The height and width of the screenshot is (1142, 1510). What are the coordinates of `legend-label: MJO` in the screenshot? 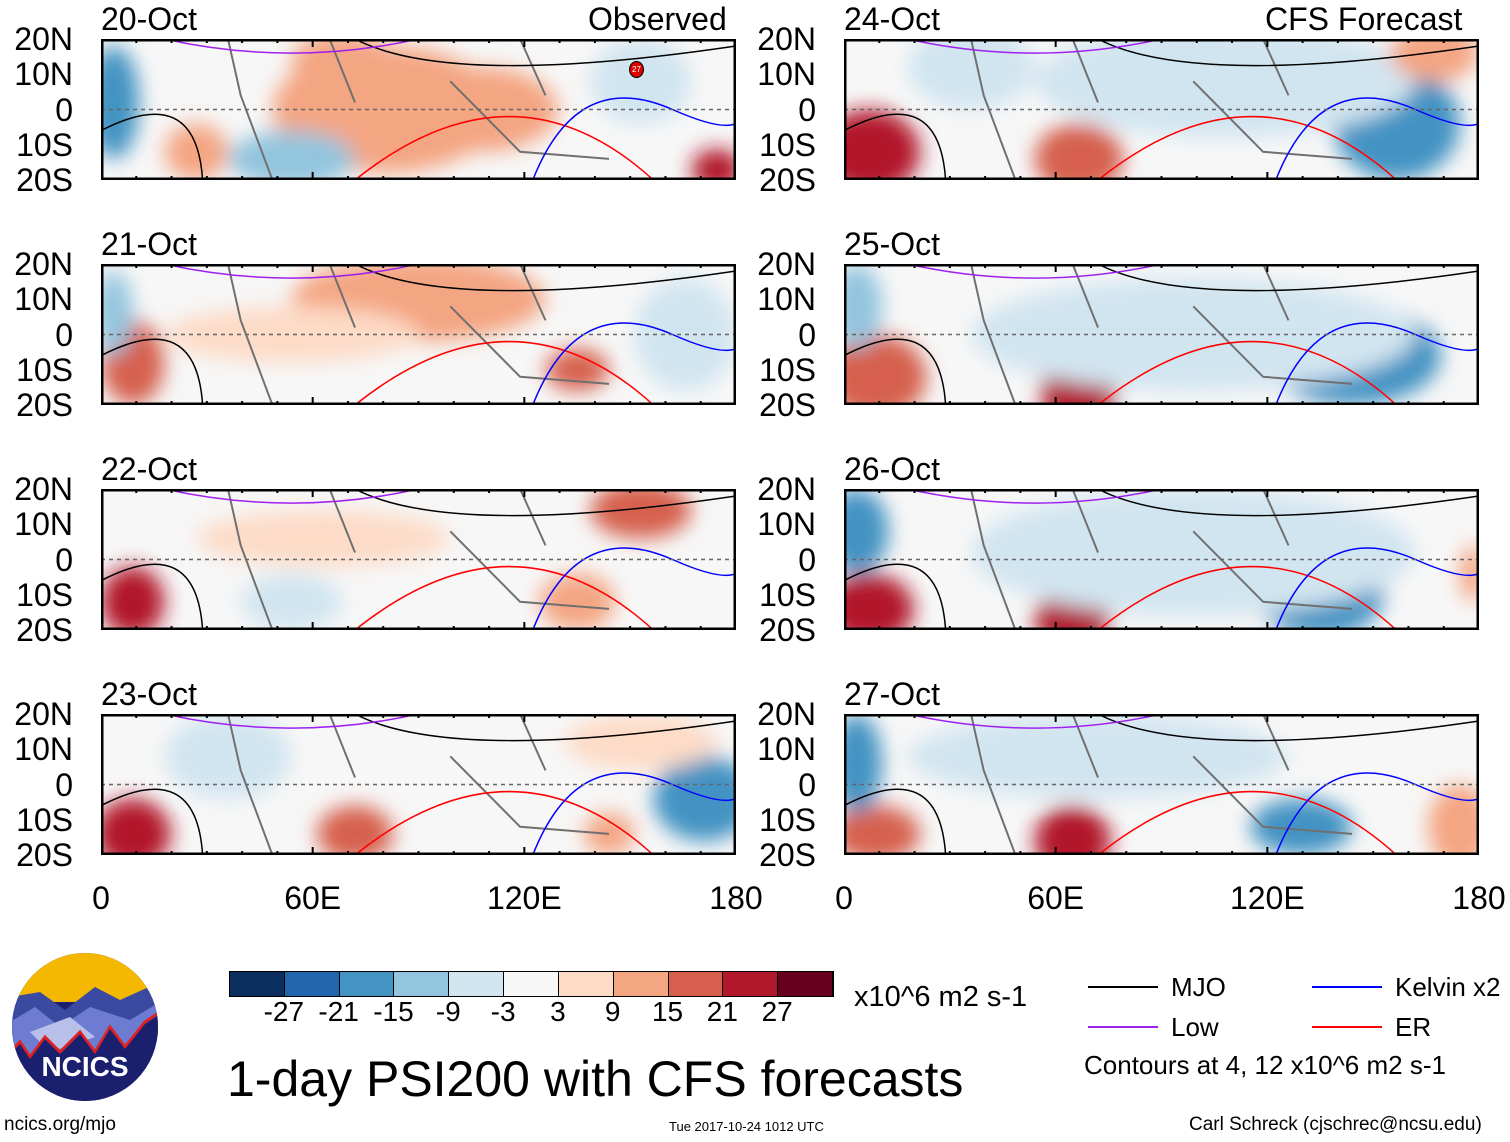 It's located at (1198, 987).